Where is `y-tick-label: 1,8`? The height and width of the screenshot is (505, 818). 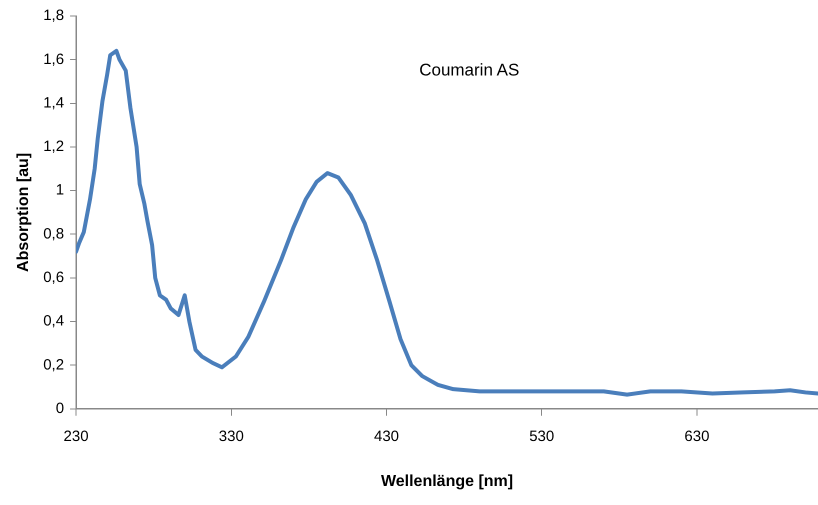
y-tick-label: 1,8 is located at coordinates (53, 15).